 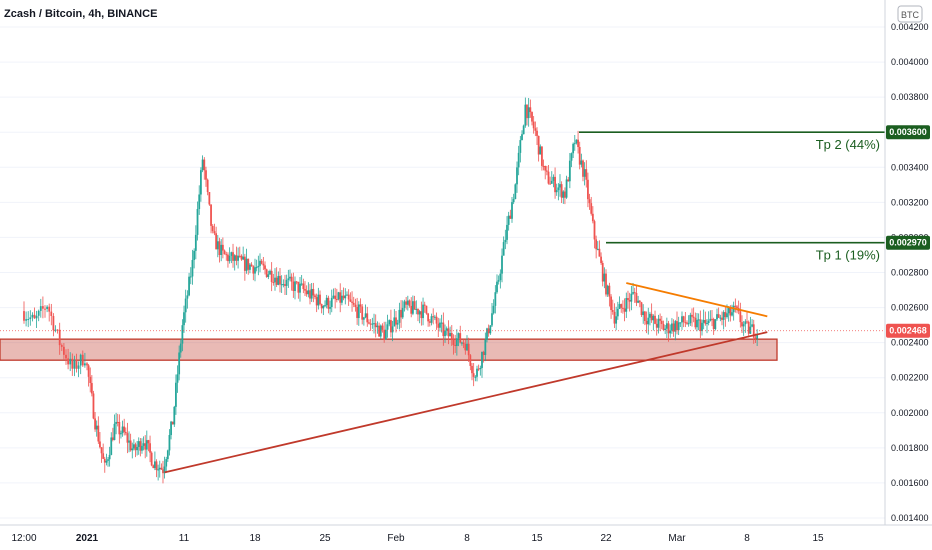 What do you see at coordinates (389, 349) in the screenshot?
I see `support-zone` at bounding box center [389, 349].